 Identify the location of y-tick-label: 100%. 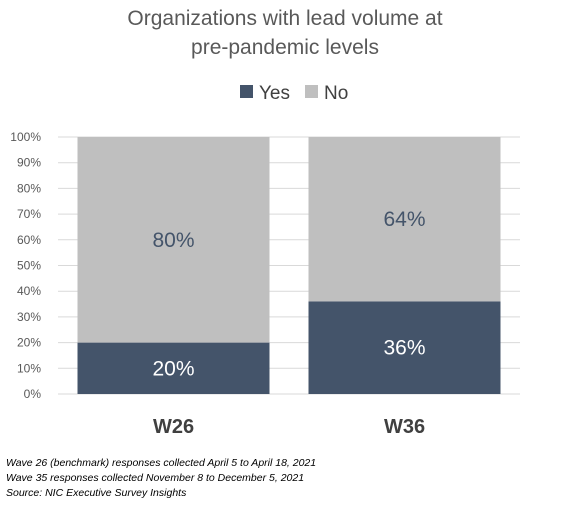
(25, 137).